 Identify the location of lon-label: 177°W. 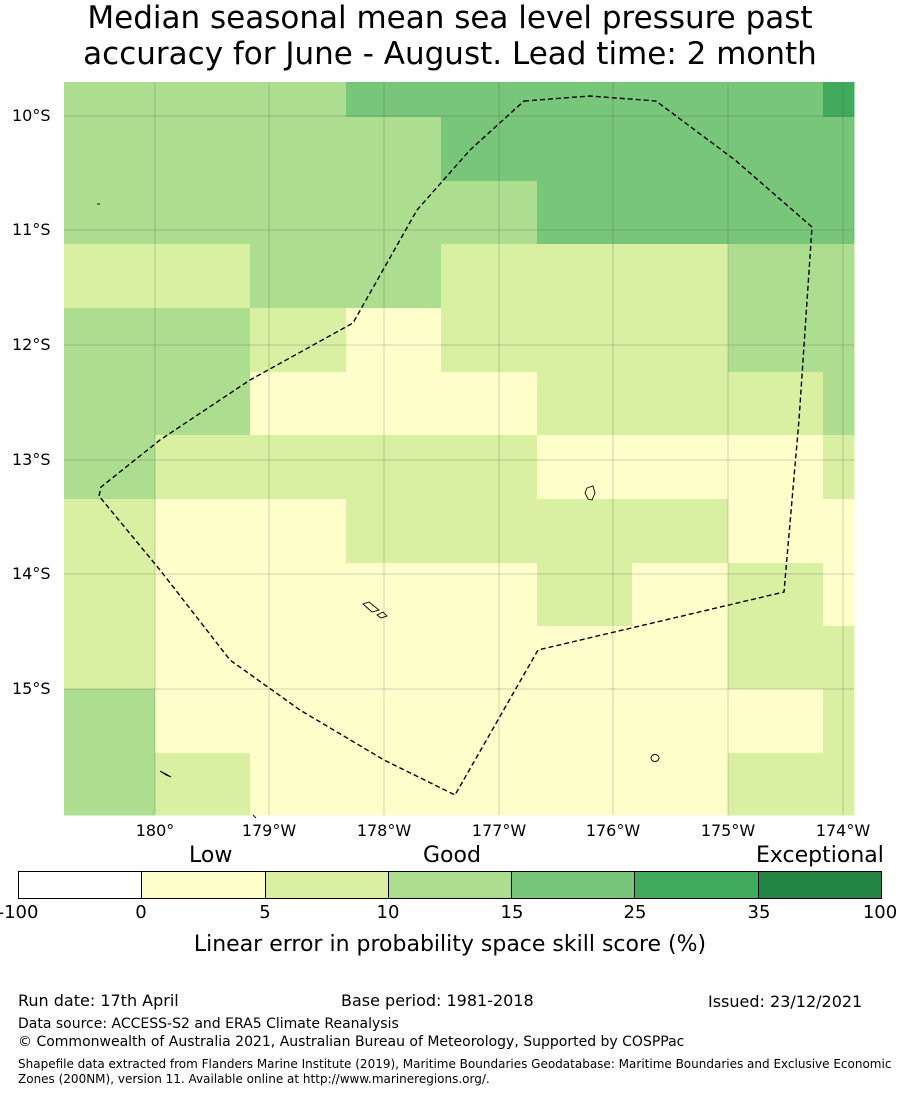
(499, 830).